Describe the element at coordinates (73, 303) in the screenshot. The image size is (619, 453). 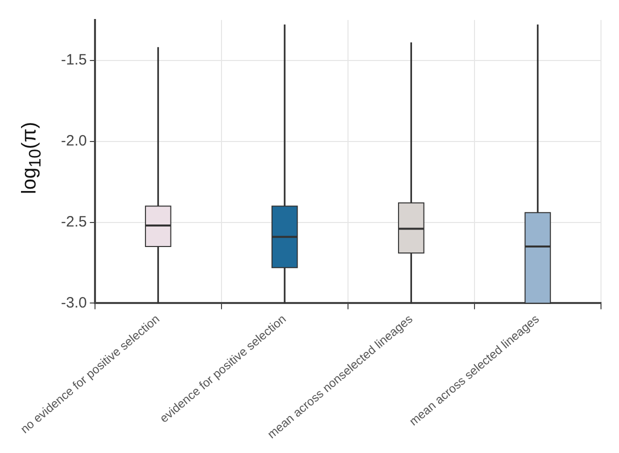
I see `y-tick-label: -3.0` at that location.